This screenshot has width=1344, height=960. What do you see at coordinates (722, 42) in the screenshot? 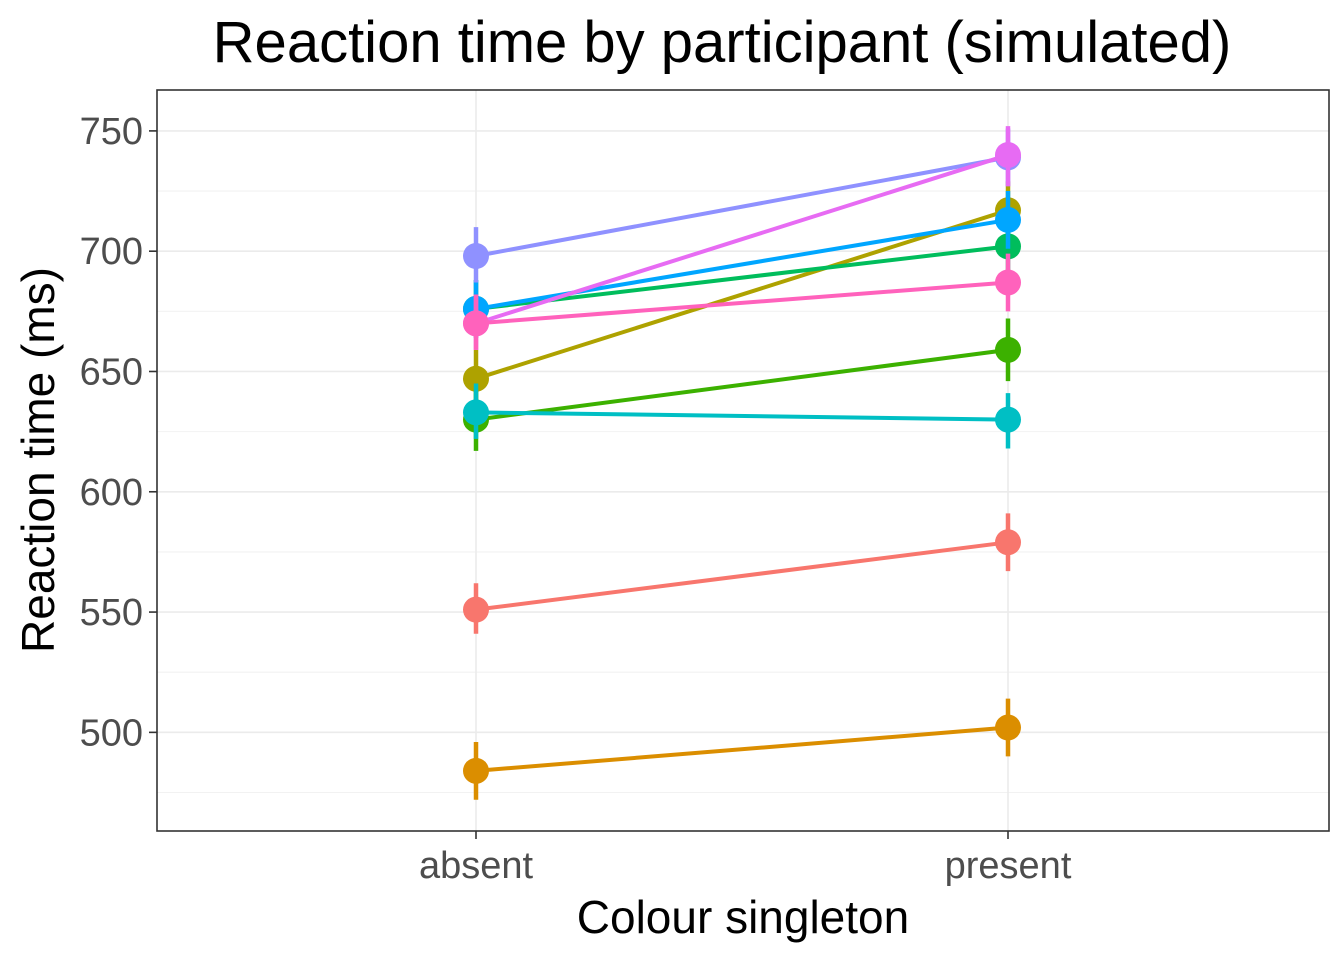
I see `chart-title: Reaction time by participant (simulated)` at bounding box center [722, 42].